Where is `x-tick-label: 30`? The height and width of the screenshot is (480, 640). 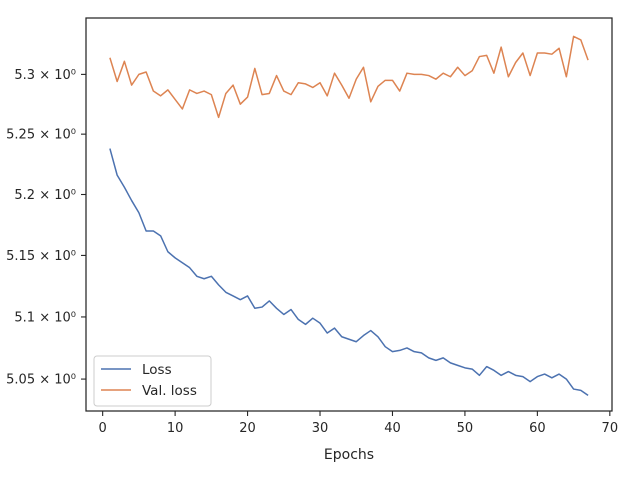
x-tick-label: 30 is located at coordinates (320, 428).